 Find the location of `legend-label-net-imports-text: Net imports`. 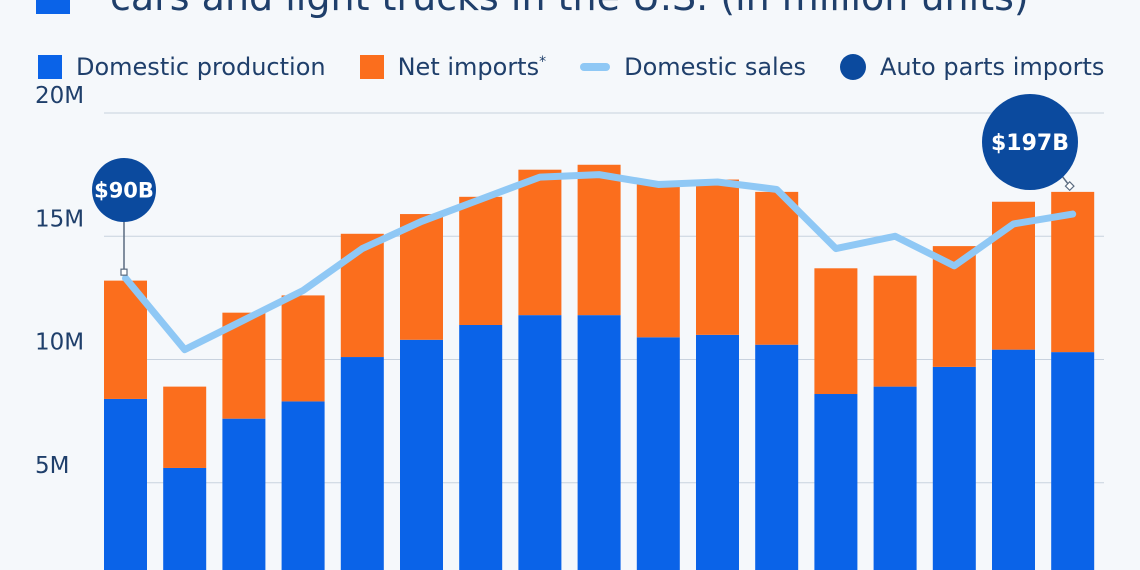

legend-label-net-imports-text: Net imports is located at coordinates (468, 67).